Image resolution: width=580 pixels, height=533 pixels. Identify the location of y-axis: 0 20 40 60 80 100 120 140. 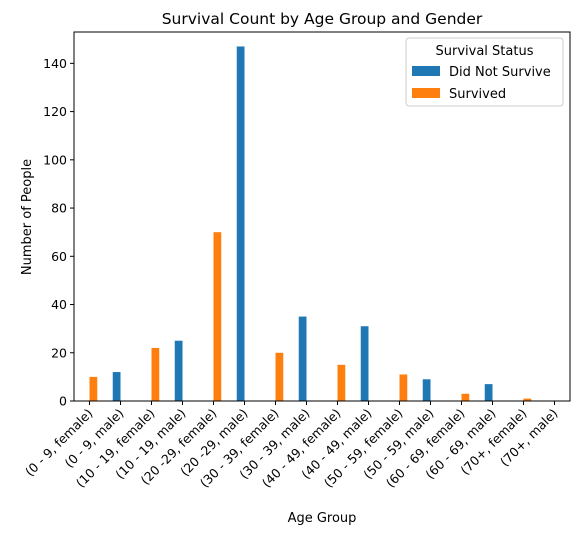
(58, 232).